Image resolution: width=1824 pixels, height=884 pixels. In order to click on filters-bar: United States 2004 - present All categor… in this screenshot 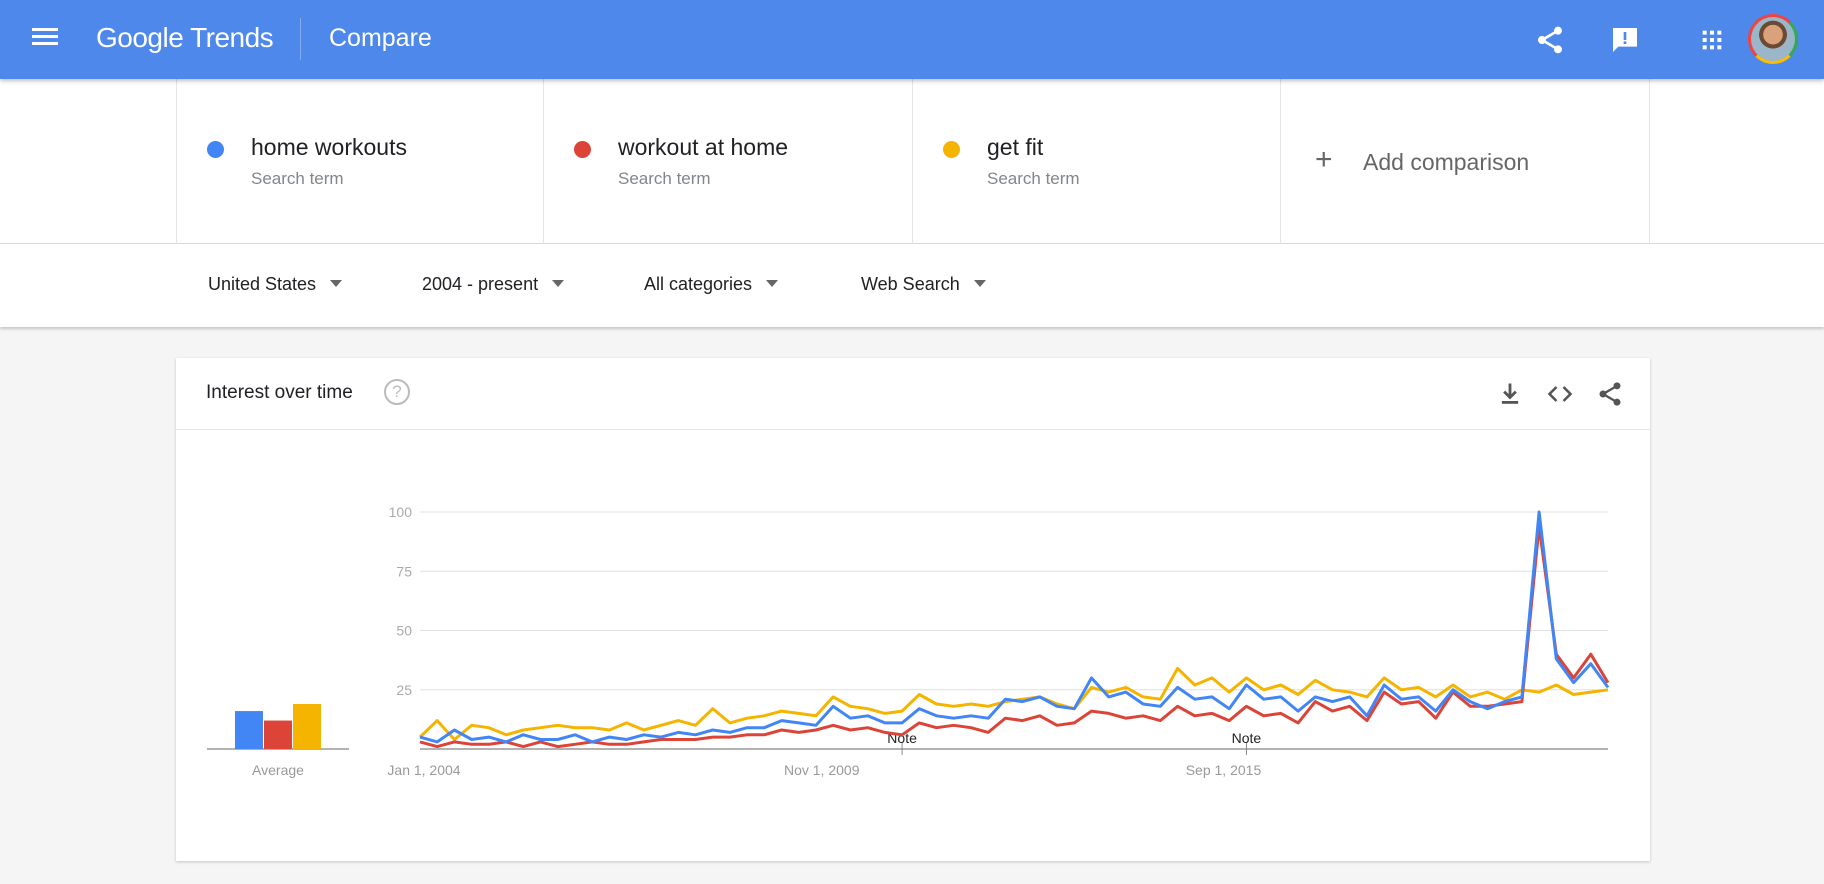, I will do `click(912, 285)`.